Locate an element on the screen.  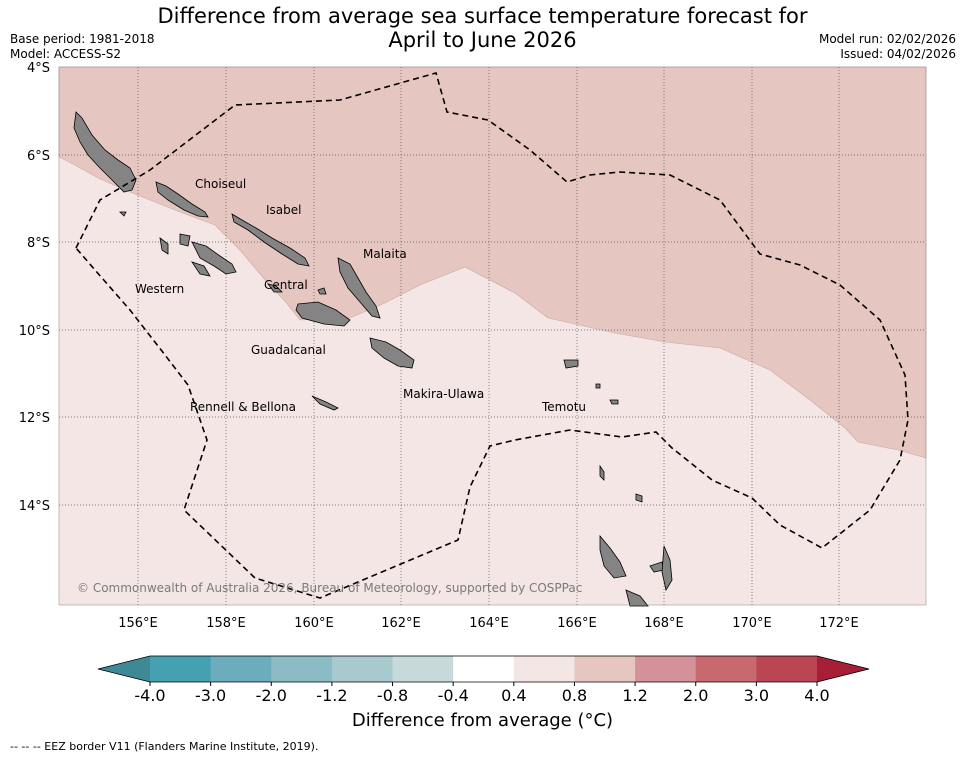
island-torres is located at coordinates (602, 472).